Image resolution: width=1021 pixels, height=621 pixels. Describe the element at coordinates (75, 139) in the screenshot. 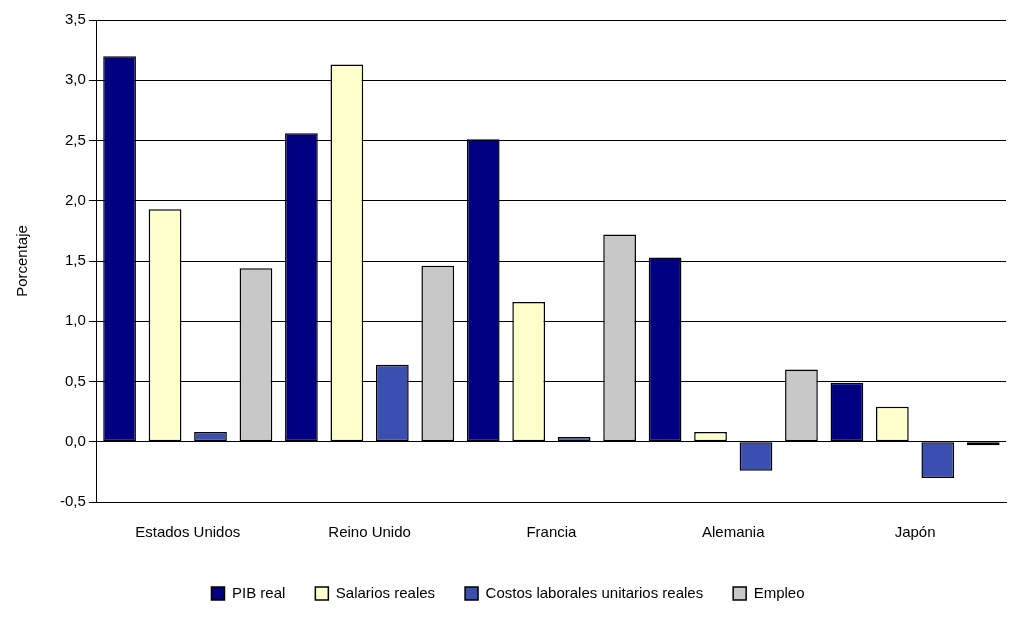

I see `y-tick-label: 2,5` at that location.